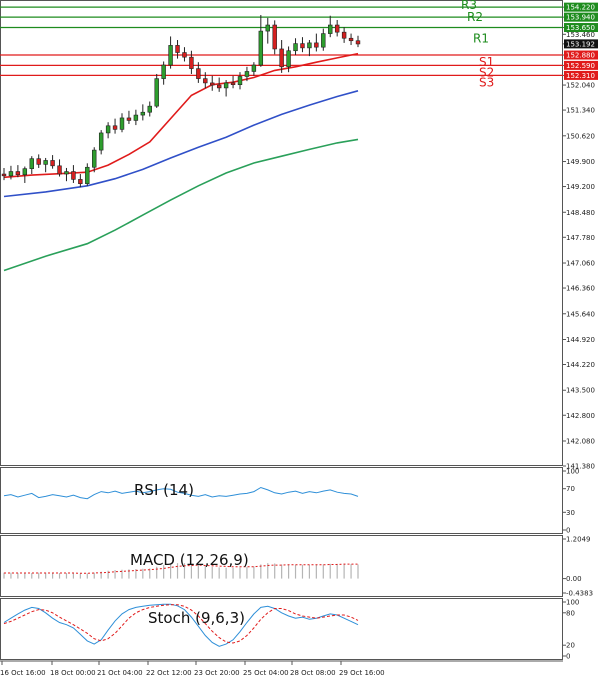  What do you see at coordinates (581, 44) in the screenshot?
I see `current-price-badge` at bounding box center [581, 44].